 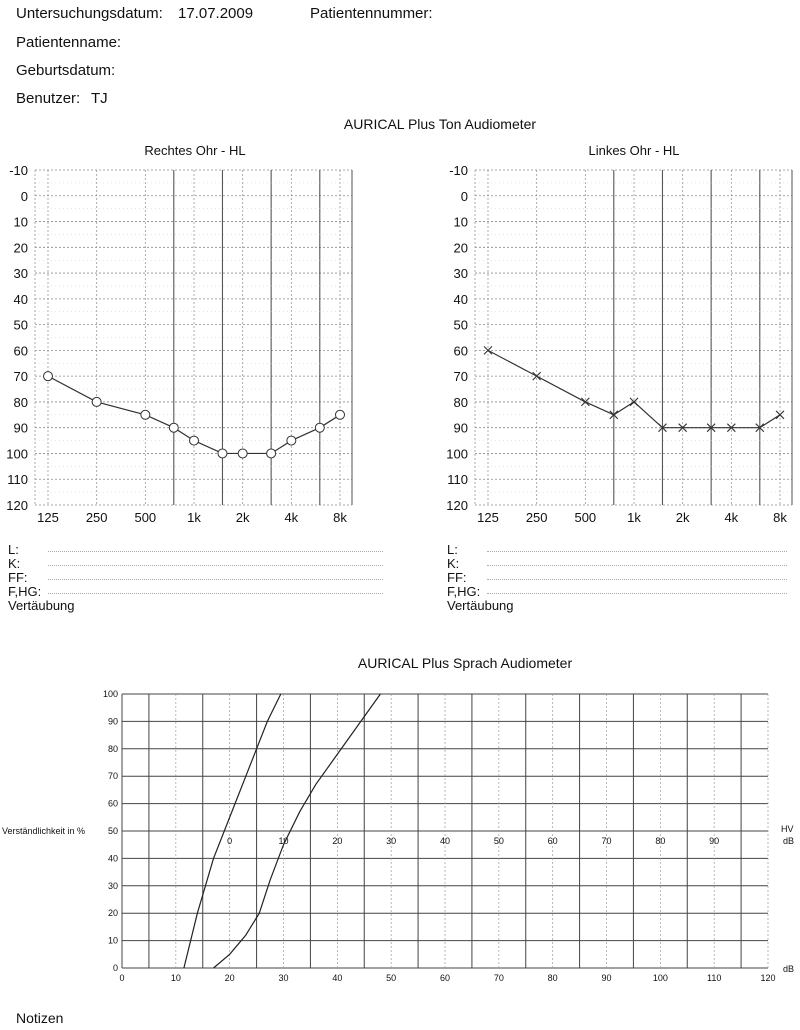 I want to click on hv-tick-label: 30, so click(x=391, y=841).